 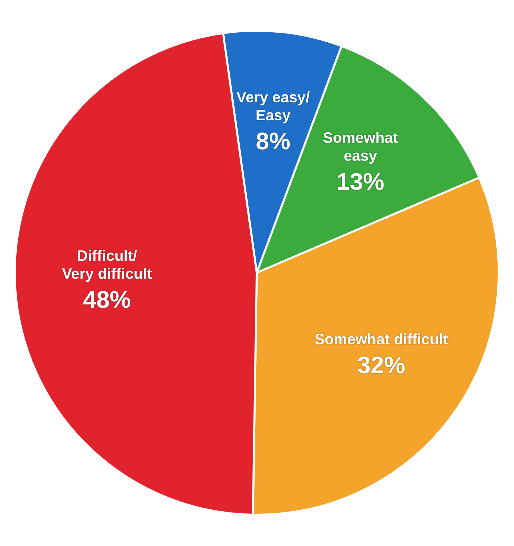 What do you see at coordinates (107, 300) in the screenshot?
I see `data-label: 48%` at bounding box center [107, 300].